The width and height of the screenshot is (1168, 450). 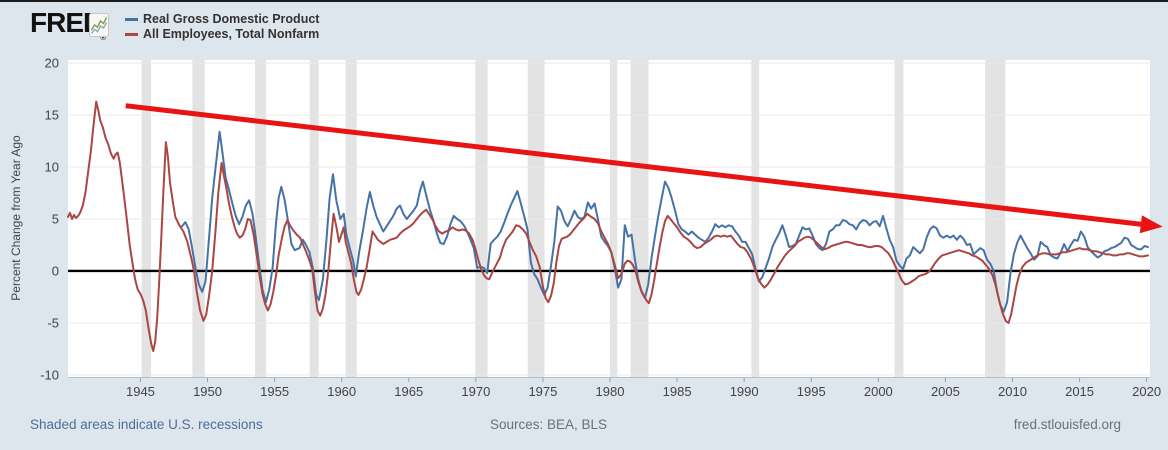 What do you see at coordinates (677, 391) in the screenshot?
I see `x-tick-label: 1985` at bounding box center [677, 391].